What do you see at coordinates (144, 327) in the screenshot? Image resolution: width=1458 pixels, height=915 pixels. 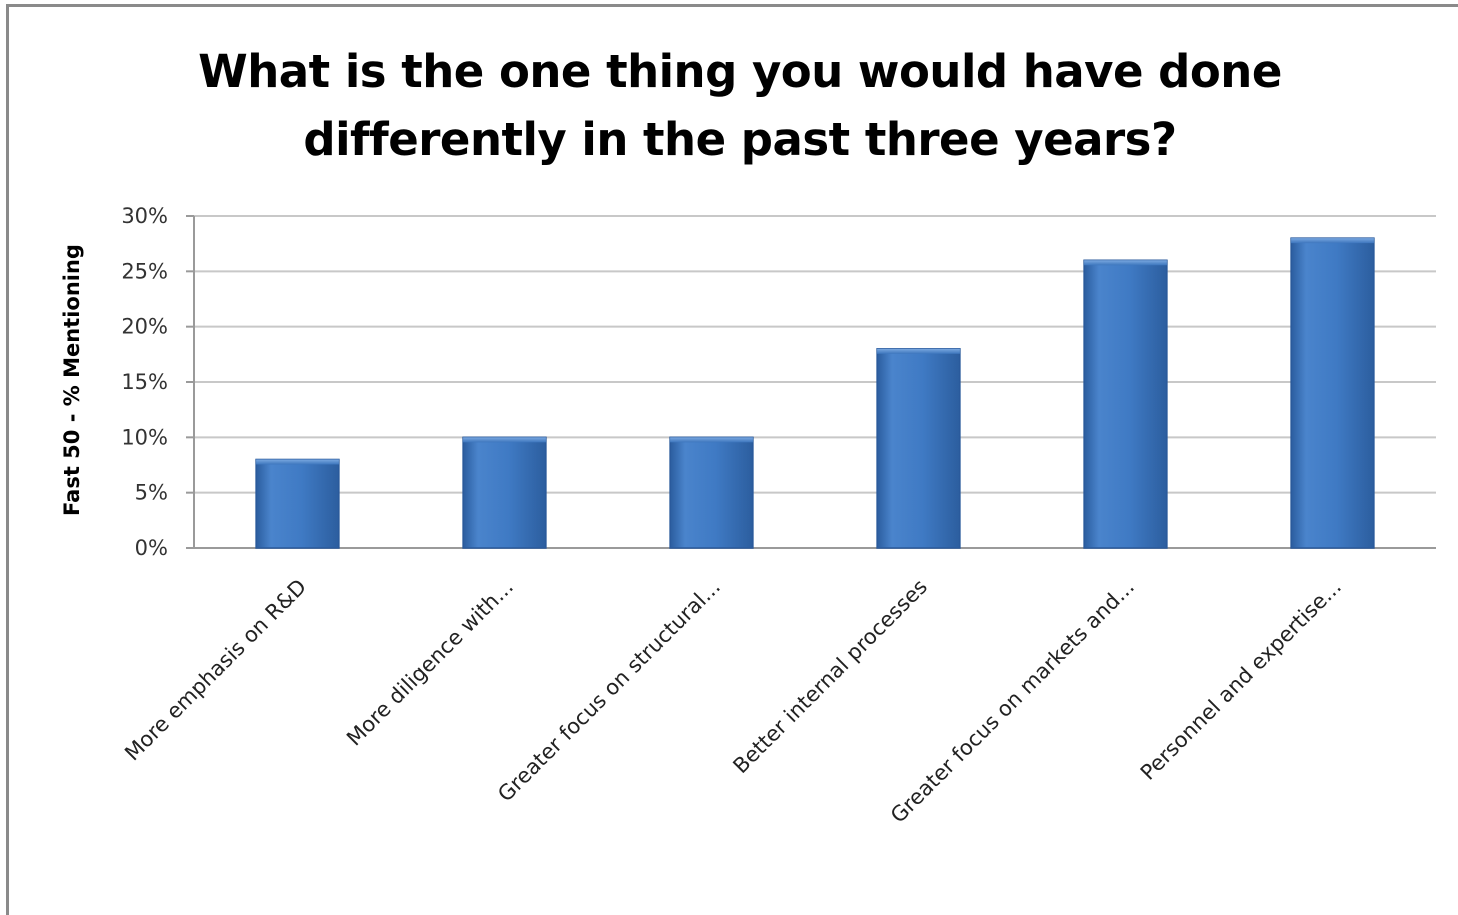 I see `y-tick-label: 20%` at bounding box center [144, 327].